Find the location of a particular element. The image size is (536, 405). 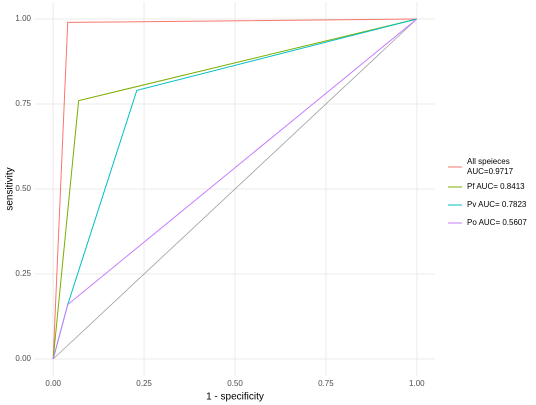

x-tick-label: 0.75 is located at coordinates (326, 383).